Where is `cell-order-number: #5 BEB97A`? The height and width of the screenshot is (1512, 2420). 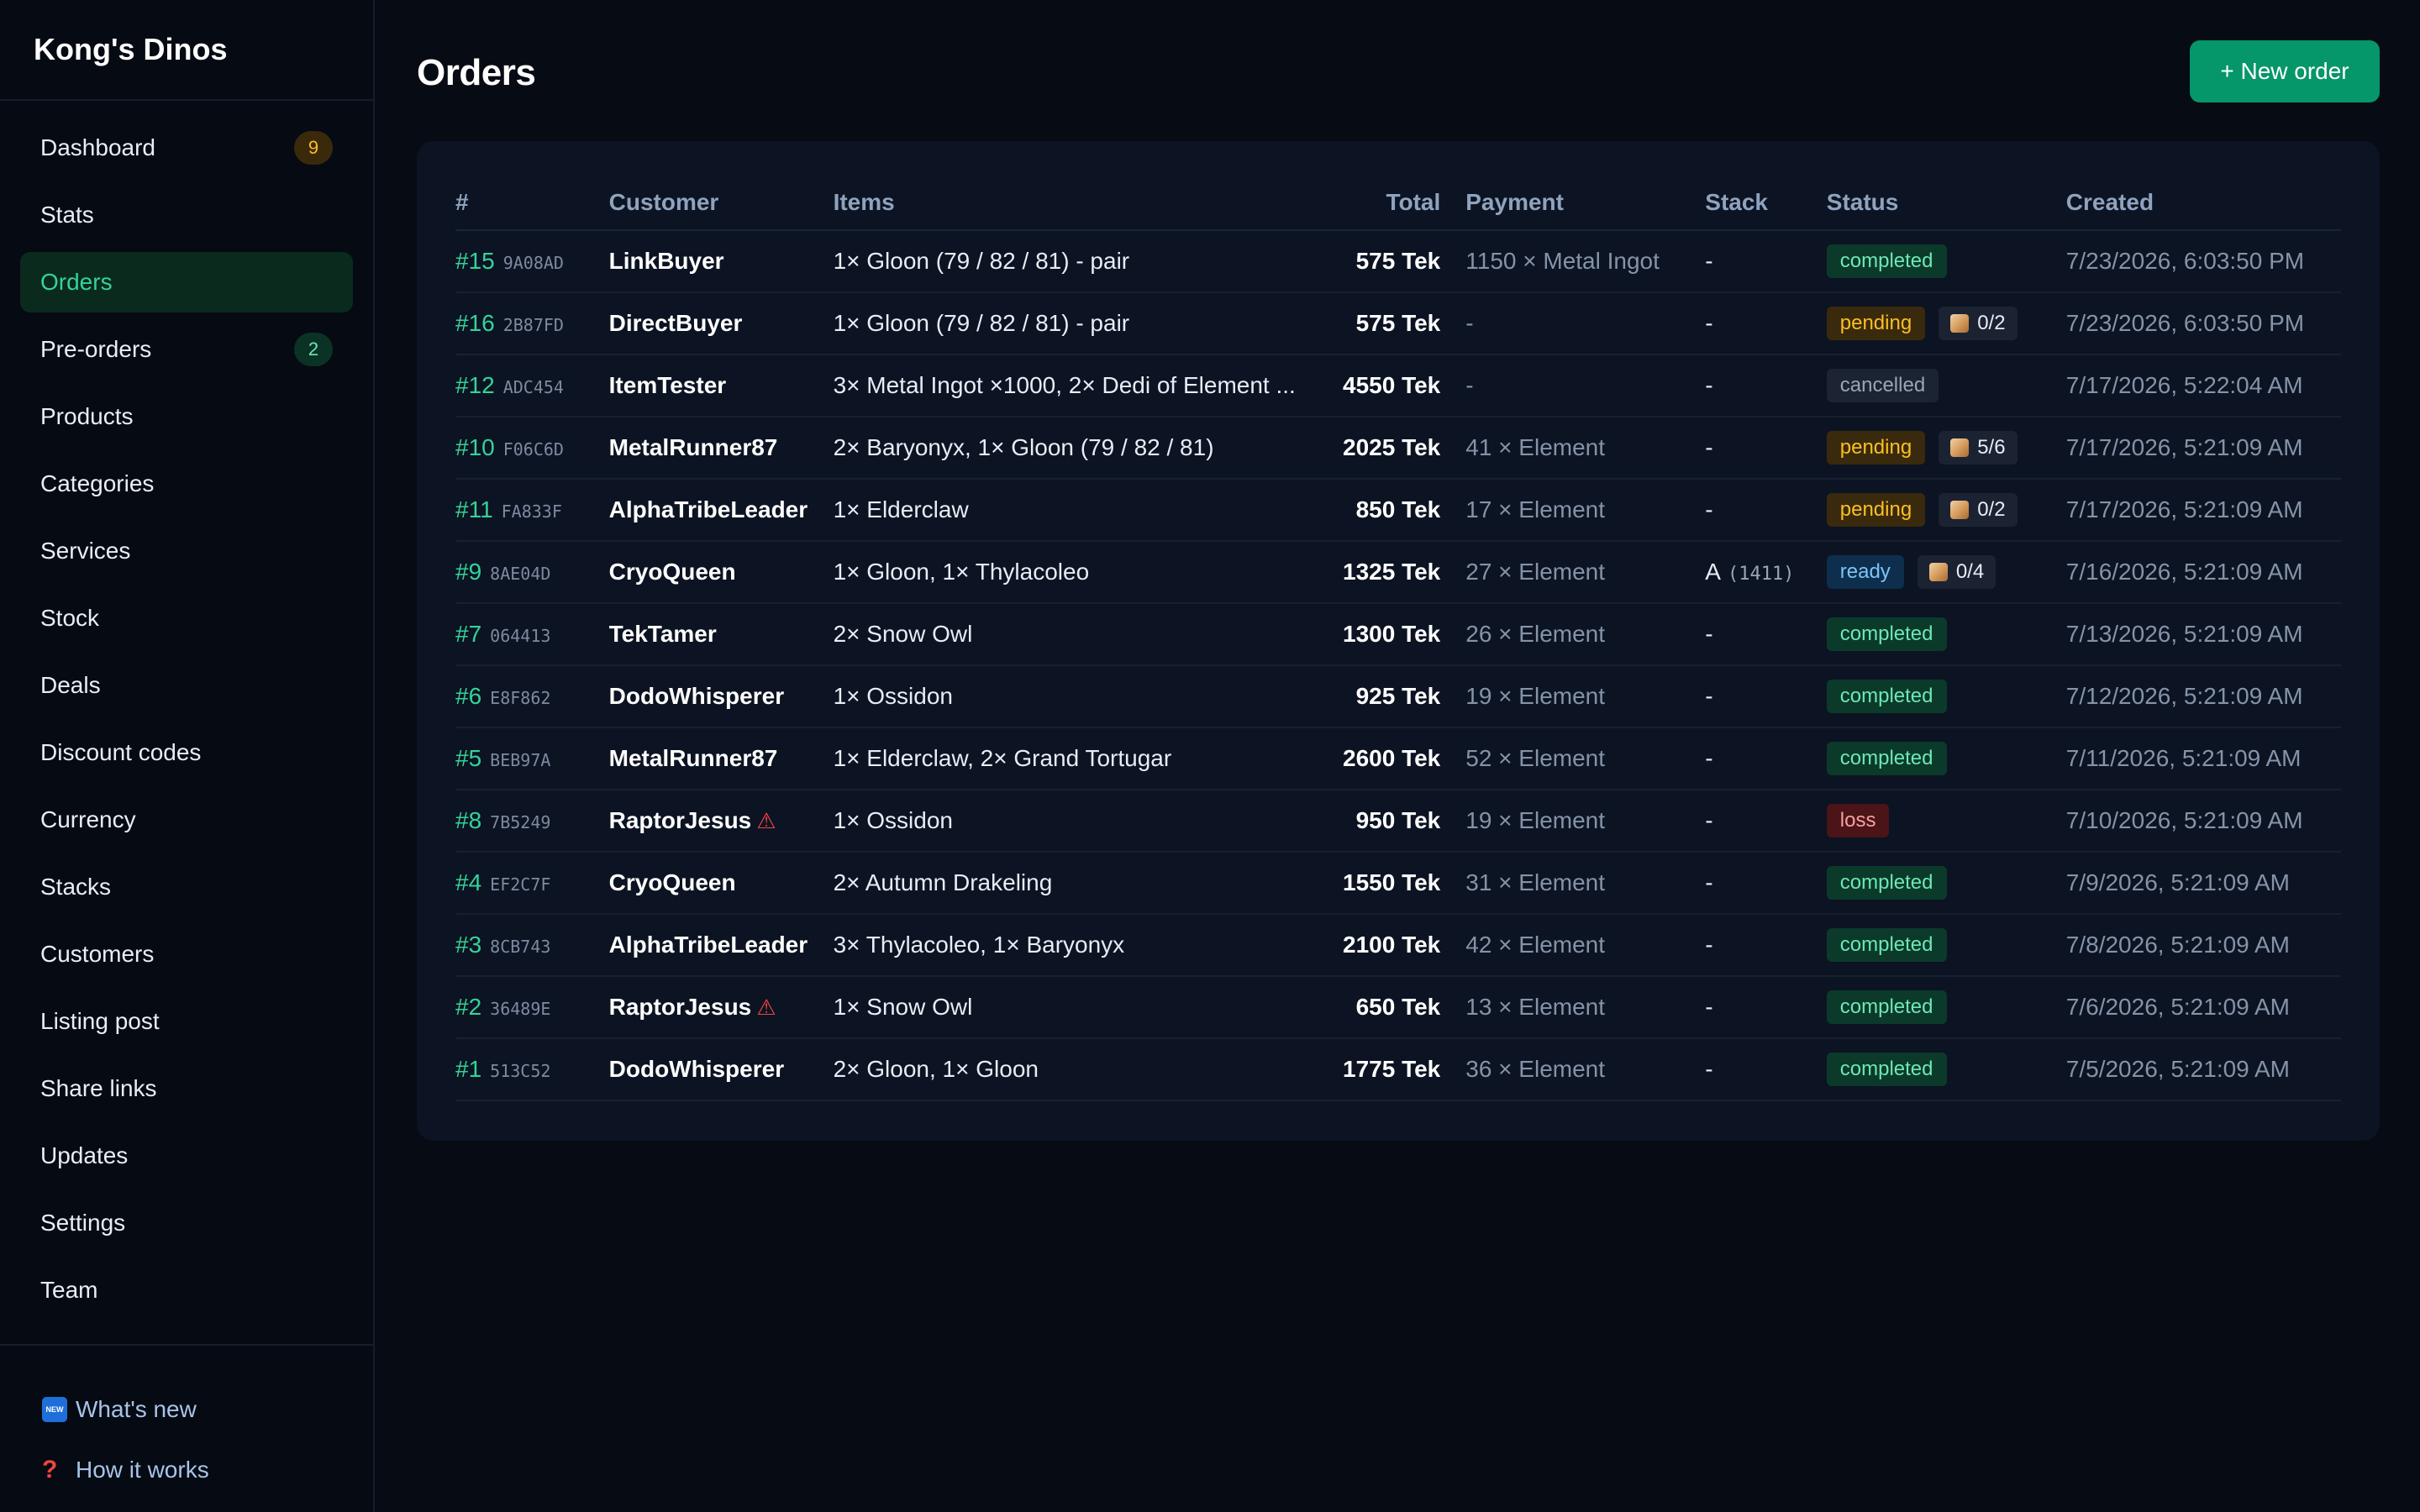 cell-order-number: #5 BEB97A is located at coordinates (532, 758).